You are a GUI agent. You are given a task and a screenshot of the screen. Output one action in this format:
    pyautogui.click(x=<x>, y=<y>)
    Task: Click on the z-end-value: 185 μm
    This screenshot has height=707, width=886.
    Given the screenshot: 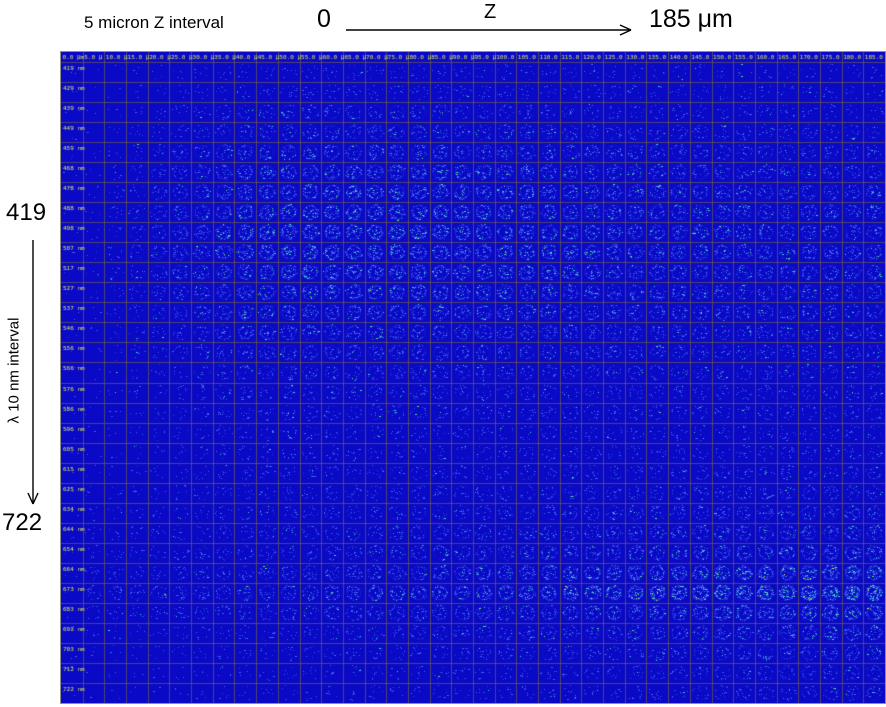 What is the action you would take?
    pyautogui.click(x=691, y=19)
    